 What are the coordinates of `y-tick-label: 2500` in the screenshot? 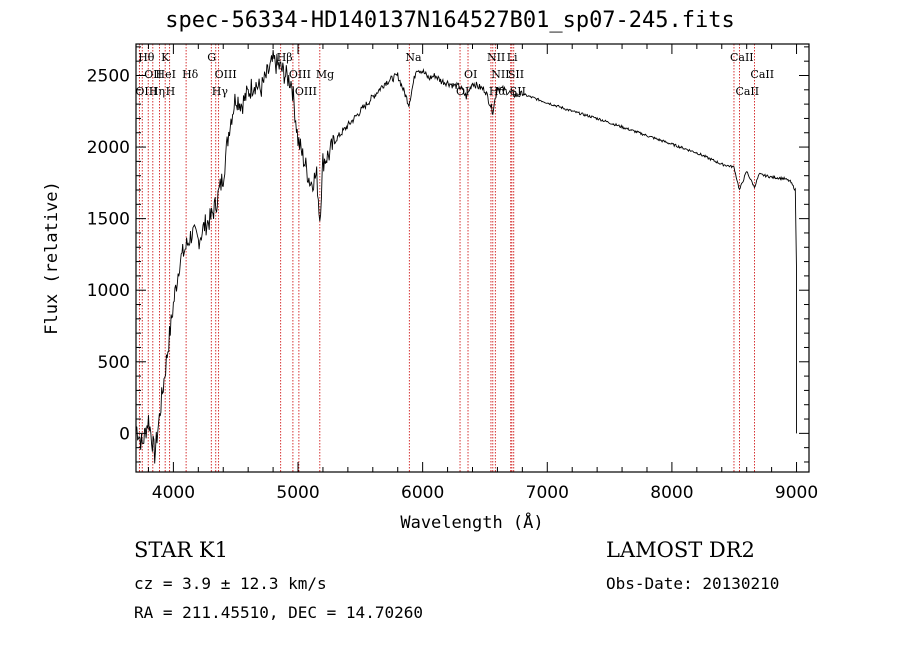 It's located at (108, 76).